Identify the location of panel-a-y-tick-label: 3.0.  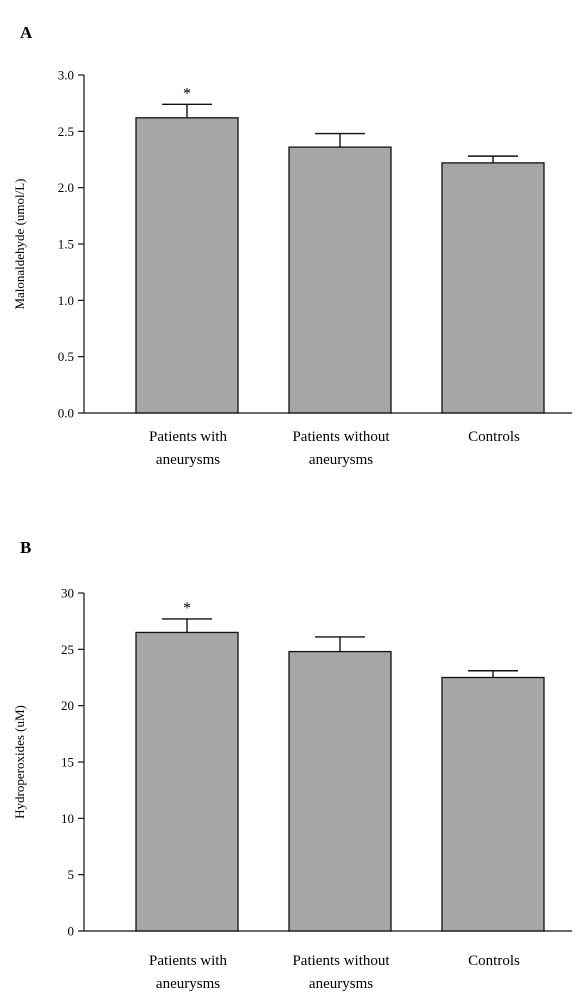
(66, 75).